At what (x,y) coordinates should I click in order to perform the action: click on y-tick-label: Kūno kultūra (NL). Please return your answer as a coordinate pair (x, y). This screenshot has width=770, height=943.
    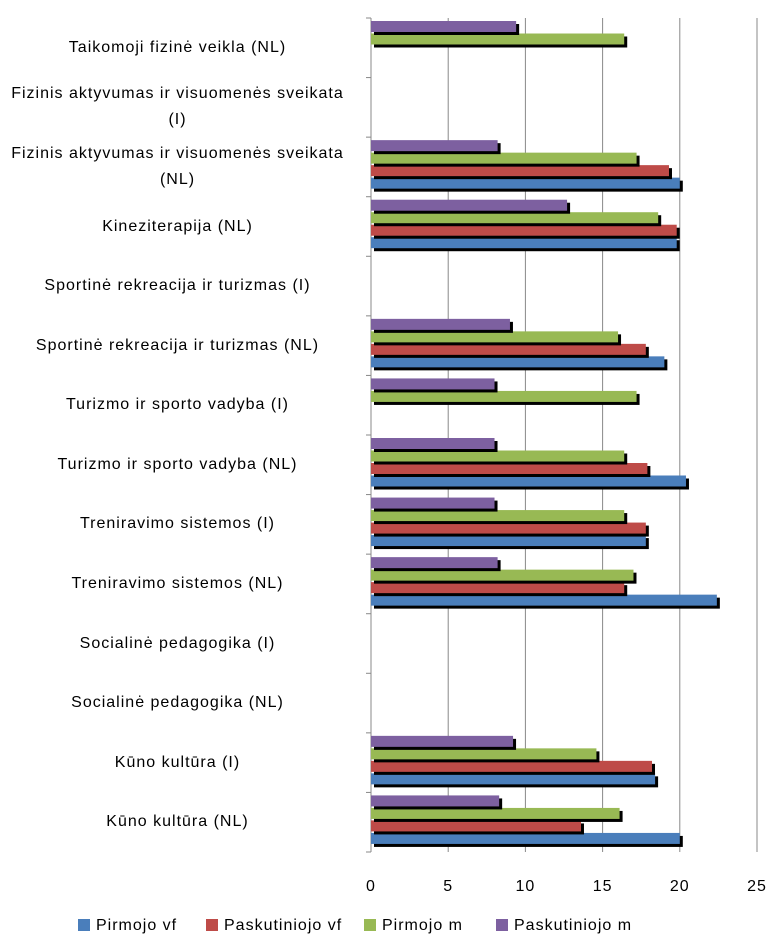
    Looking at the image, I should click on (177, 822).